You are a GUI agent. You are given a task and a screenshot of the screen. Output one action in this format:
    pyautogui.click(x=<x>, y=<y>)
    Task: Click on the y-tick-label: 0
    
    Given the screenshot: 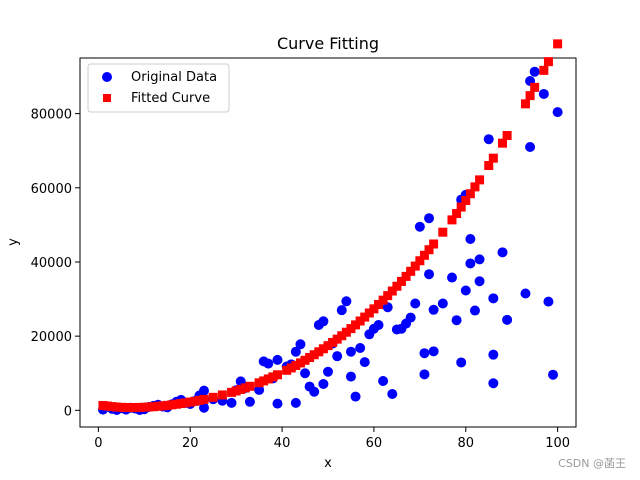 What is the action you would take?
    pyautogui.click(x=68, y=411)
    